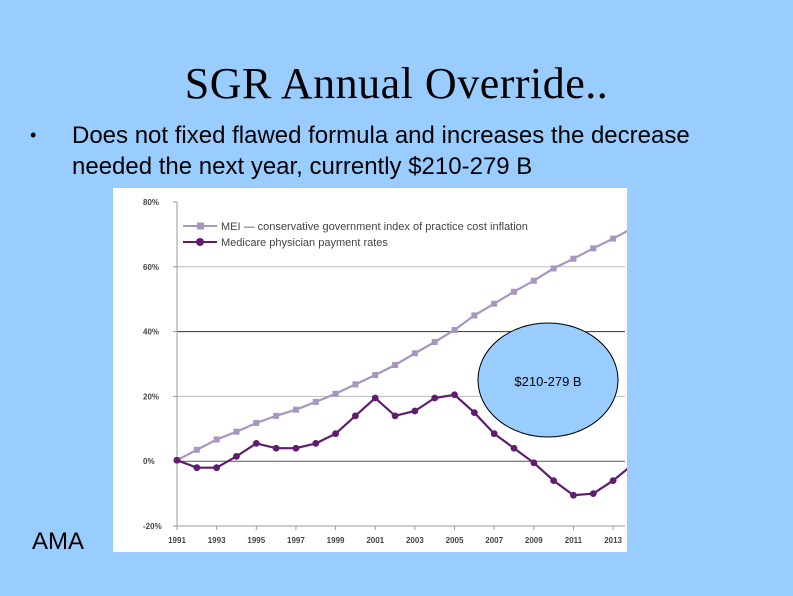  What do you see at coordinates (151, 267) in the screenshot?
I see `y-tick-label: 60%` at bounding box center [151, 267].